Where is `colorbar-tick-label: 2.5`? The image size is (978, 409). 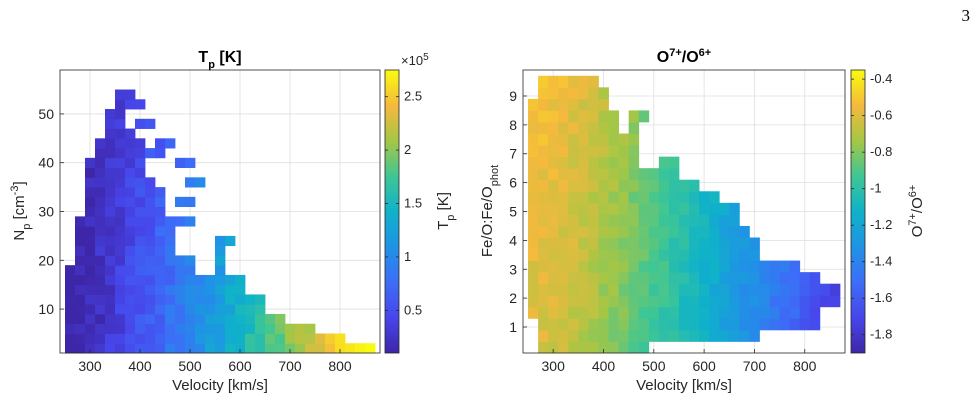
colorbar-tick-label: 2.5 is located at coordinates (413, 96).